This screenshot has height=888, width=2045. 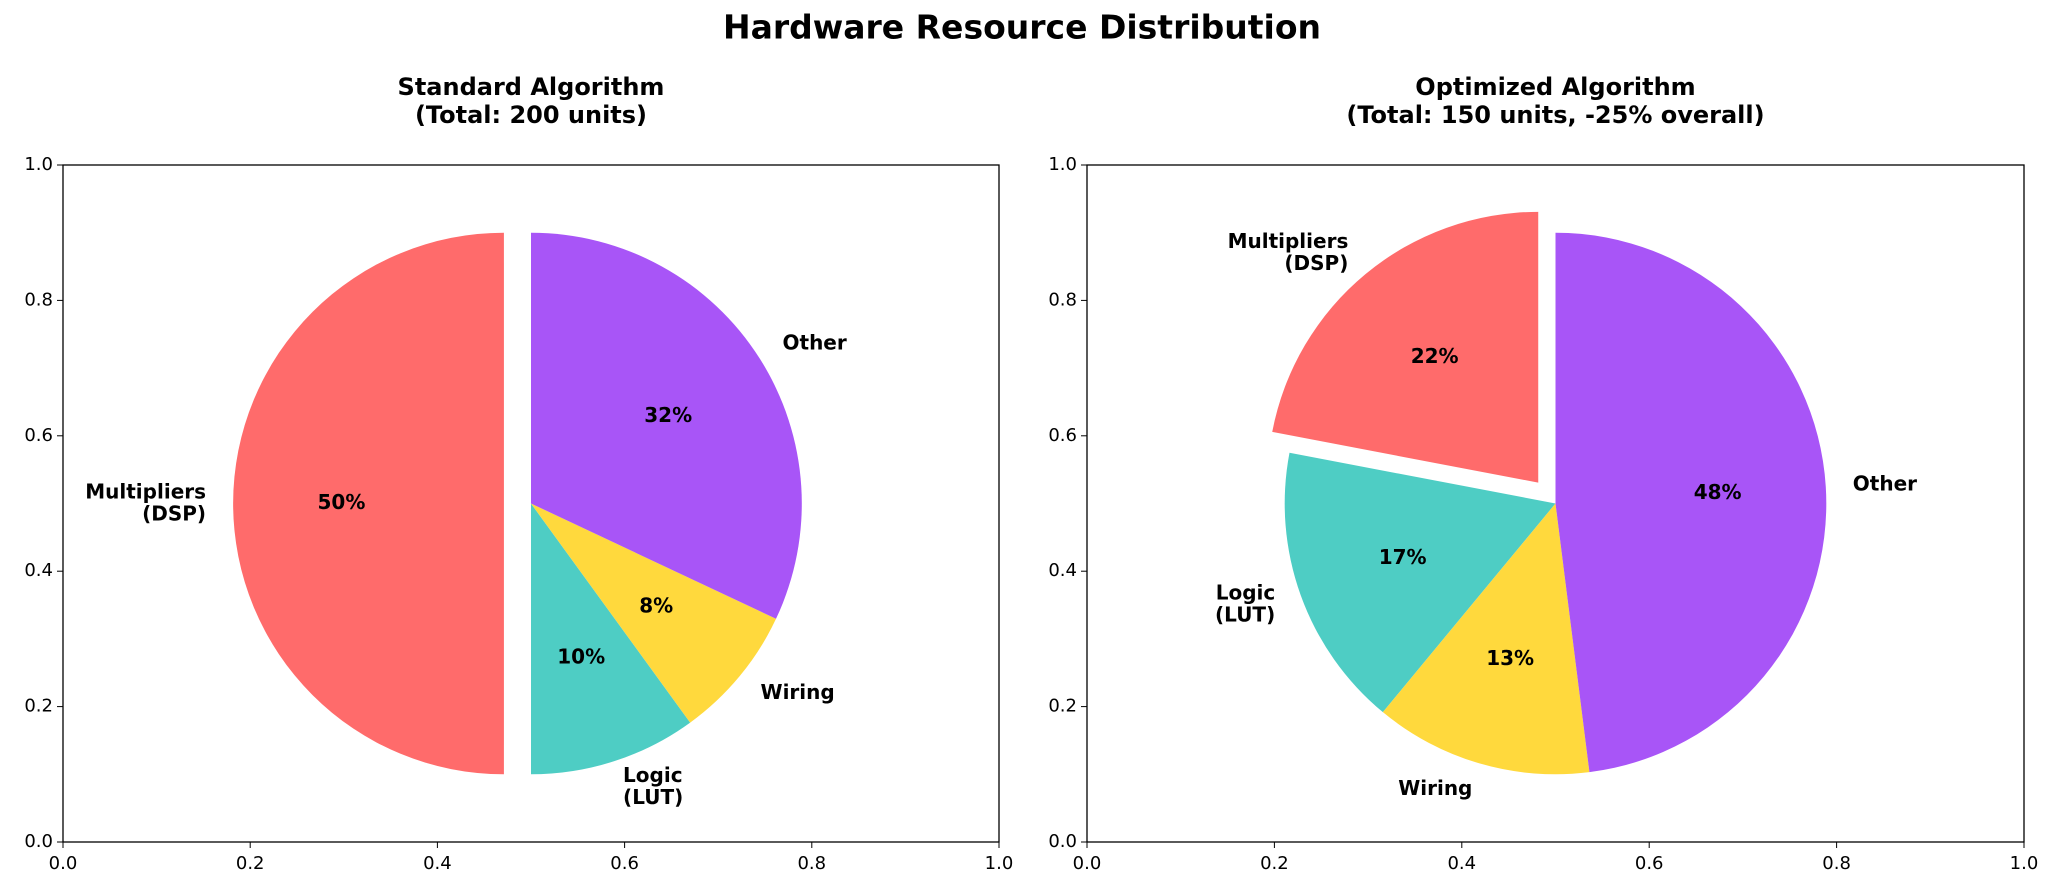 What do you see at coordinates (531, 101) in the screenshot?
I see `chart-title: Standard Algorithm (Total: 200 units)` at bounding box center [531, 101].